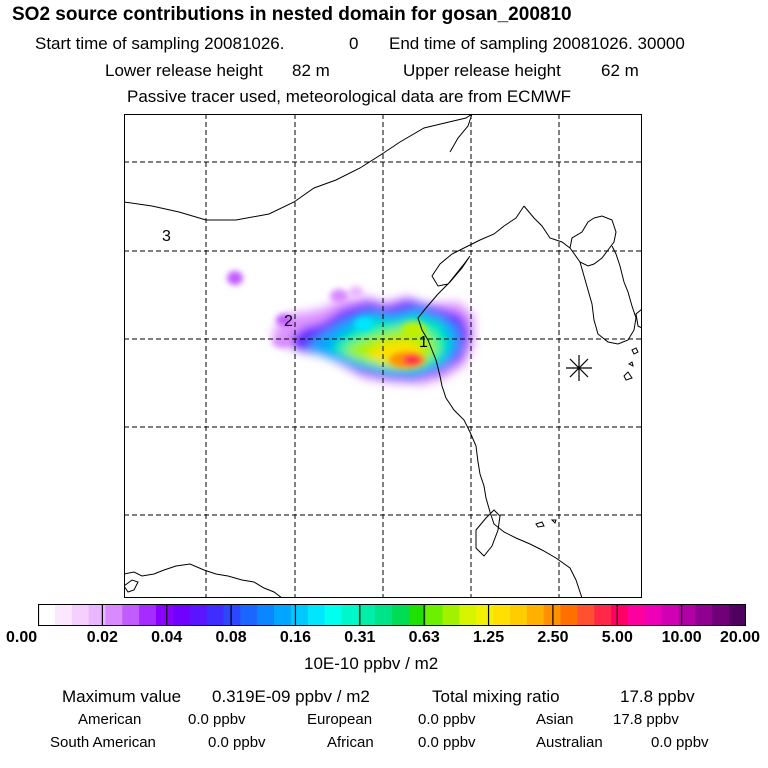  What do you see at coordinates (537, 43) in the screenshot?
I see `end-time-label: End time of sampling 20081026. 30000` at bounding box center [537, 43].